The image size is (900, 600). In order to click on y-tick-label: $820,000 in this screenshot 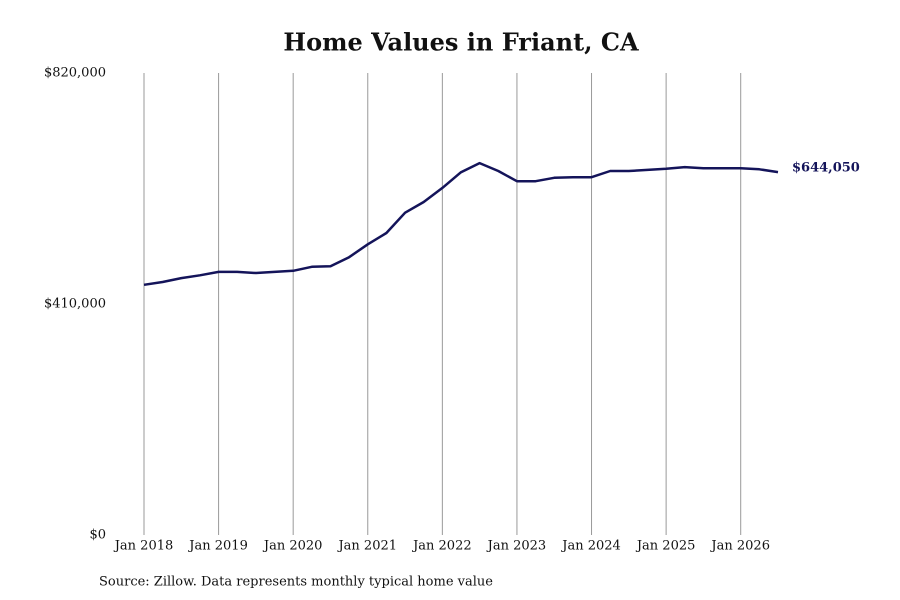, I will do `click(75, 73)`.